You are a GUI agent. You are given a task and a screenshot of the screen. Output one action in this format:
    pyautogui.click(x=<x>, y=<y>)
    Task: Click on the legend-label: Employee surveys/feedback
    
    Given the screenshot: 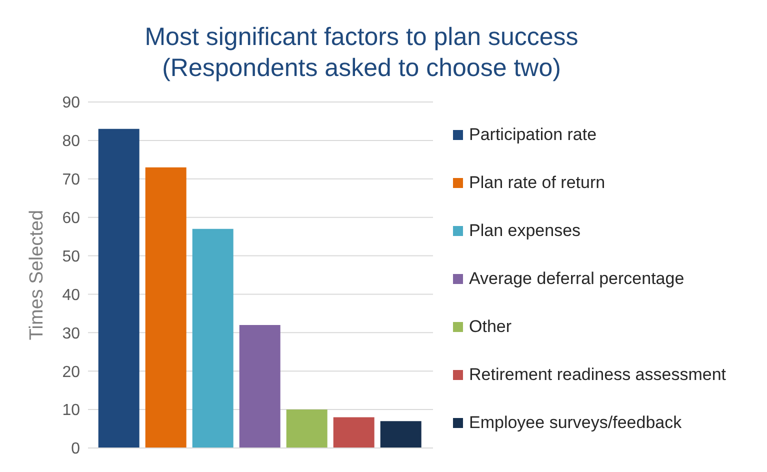 What is the action you would take?
    pyautogui.click(x=575, y=423)
    